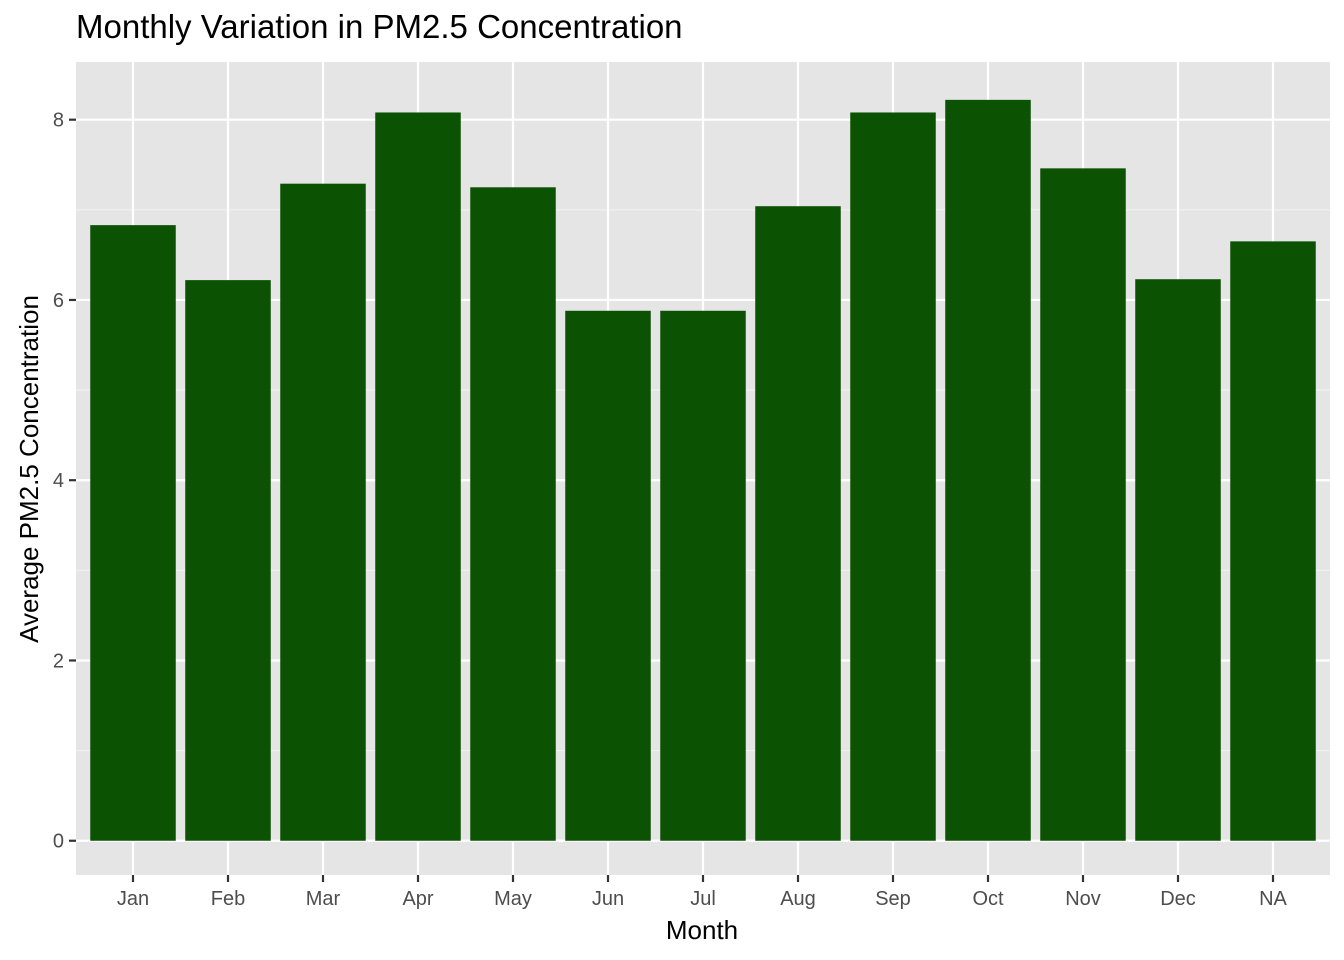 The height and width of the screenshot is (960, 1344). I want to click on bar-may, so click(513, 514).